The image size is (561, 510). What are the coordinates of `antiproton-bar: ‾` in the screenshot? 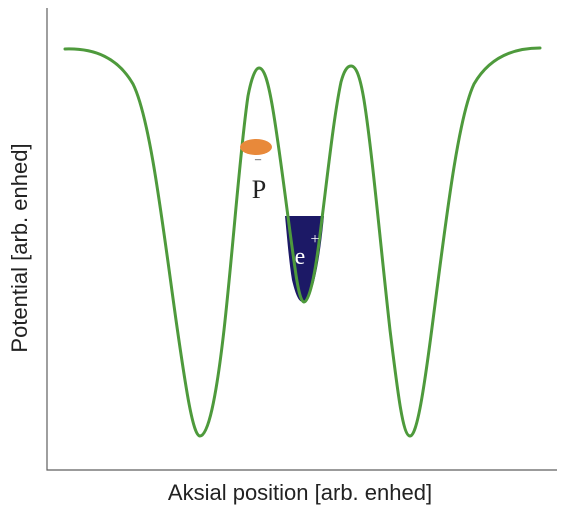 It's located at (257, 167).